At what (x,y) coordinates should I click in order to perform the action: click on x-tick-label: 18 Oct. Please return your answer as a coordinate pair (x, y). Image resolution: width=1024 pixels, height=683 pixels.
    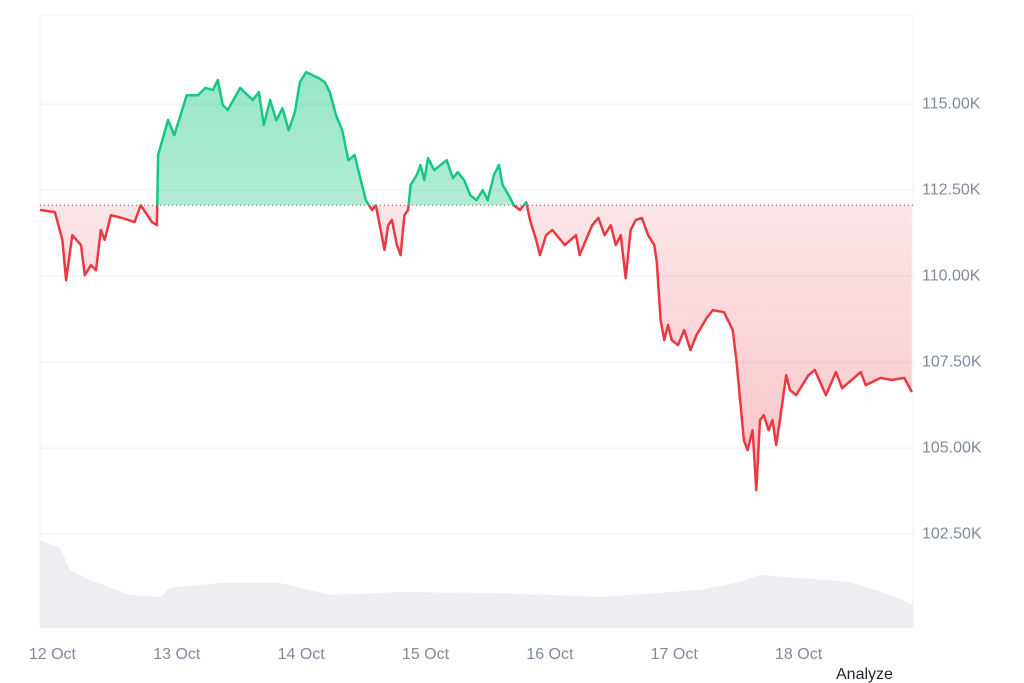
    Looking at the image, I should click on (799, 654).